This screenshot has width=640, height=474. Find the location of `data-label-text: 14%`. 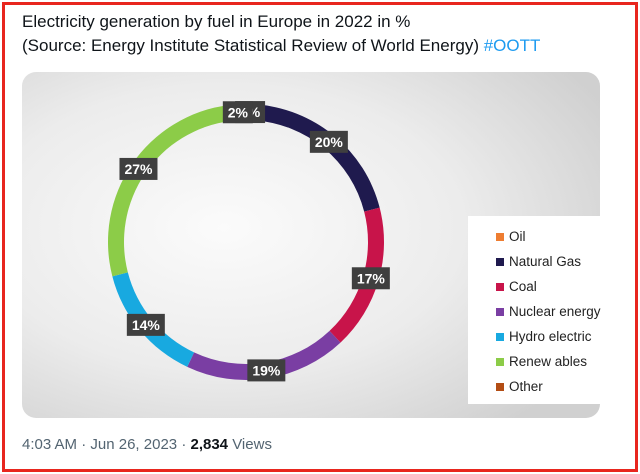

data-label-text: 14% is located at coordinates (146, 325).